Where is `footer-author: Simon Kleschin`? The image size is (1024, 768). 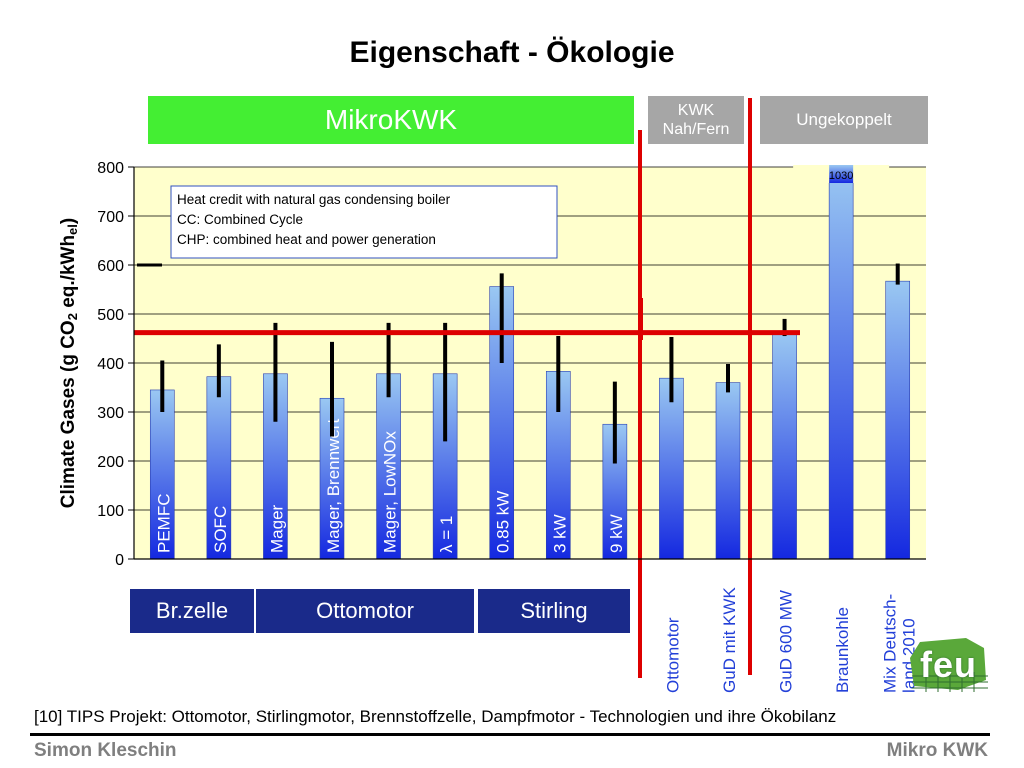 footer-author: Simon Kleschin is located at coordinates (105, 750).